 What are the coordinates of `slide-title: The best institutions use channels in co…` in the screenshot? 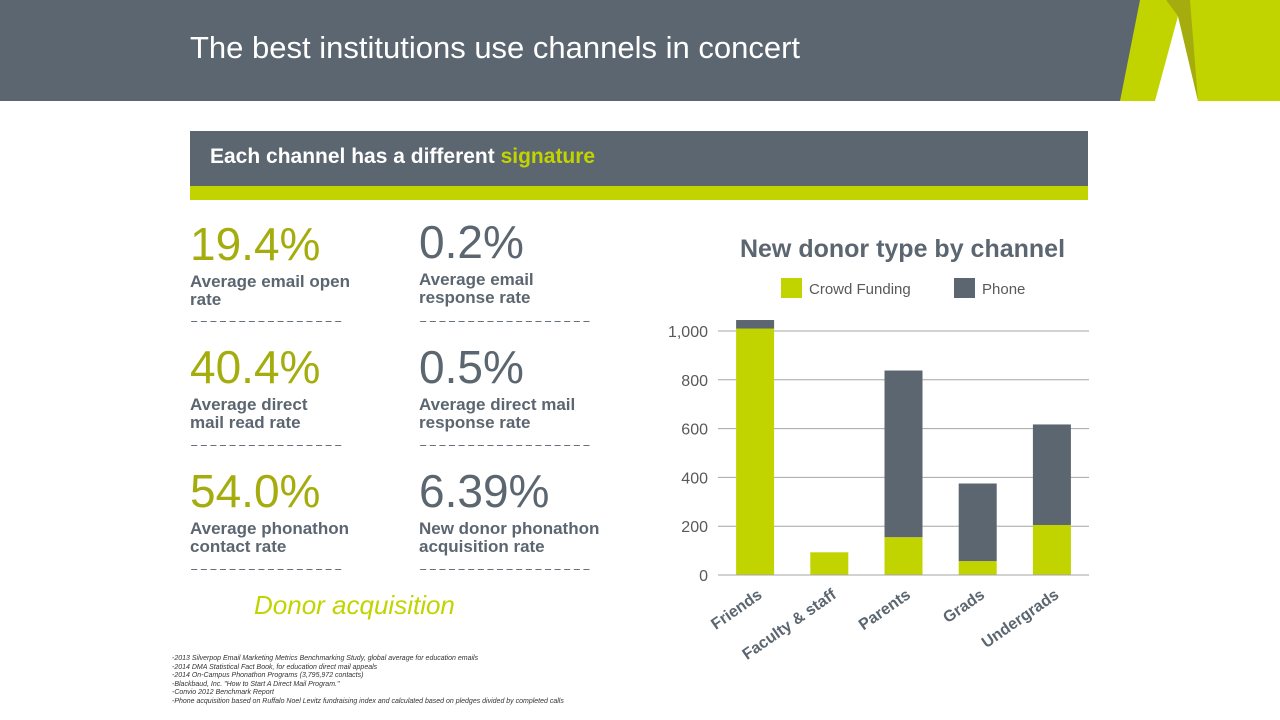 It's located at (495, 47).